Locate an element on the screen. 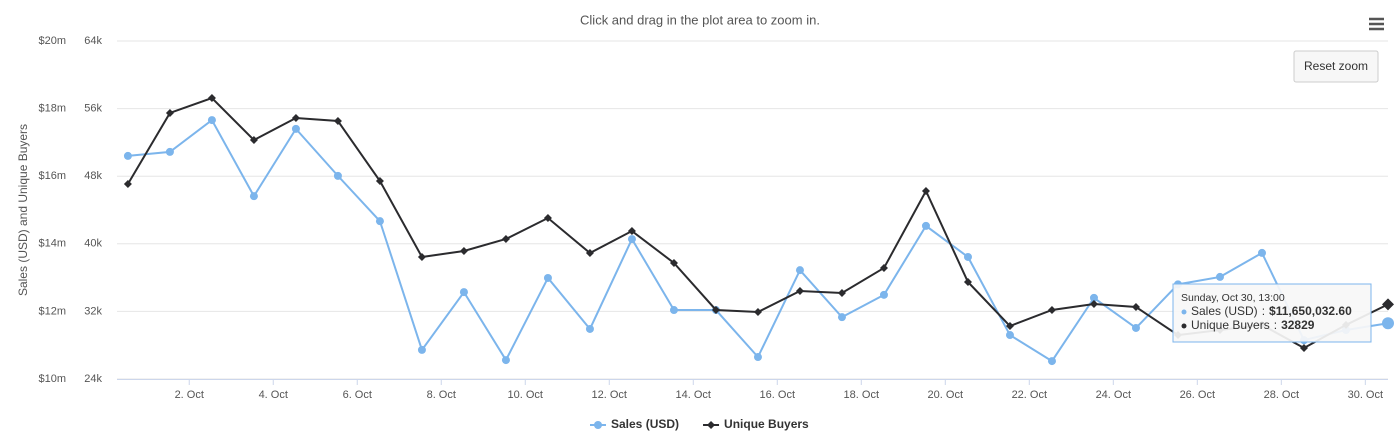 The height and width of the screenshot is (448, 1400). tooltip-line: Sales (USD): $11,650,032.60 is located at coordinates (1271, 311).